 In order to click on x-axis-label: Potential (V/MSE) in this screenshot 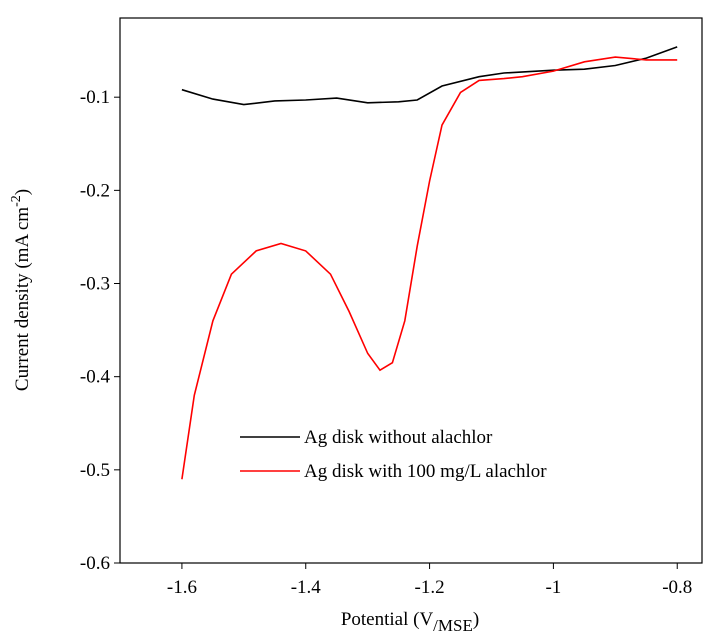, I will do `click(410, 622)`.